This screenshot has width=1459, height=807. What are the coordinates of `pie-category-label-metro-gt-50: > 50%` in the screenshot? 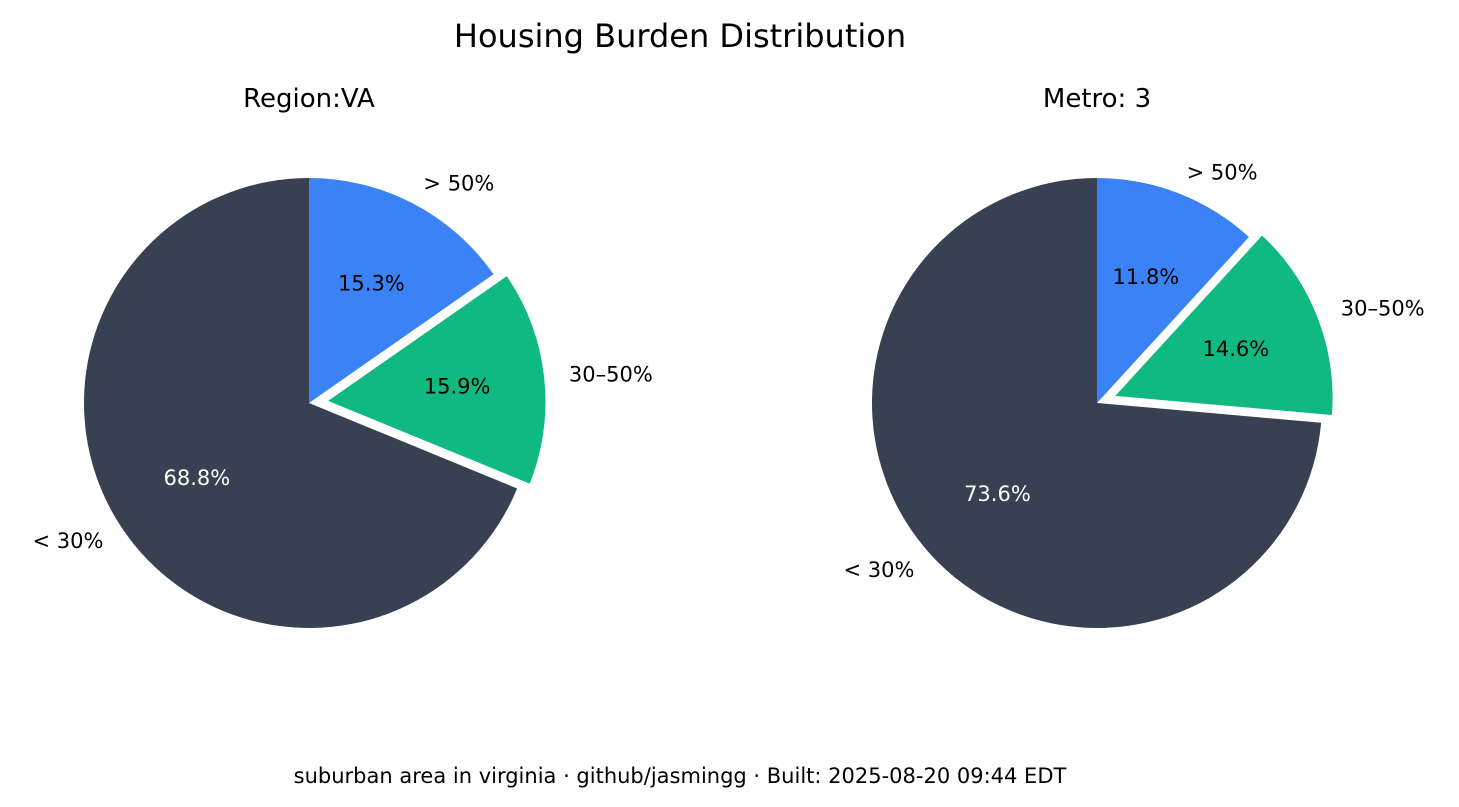 It's located at (1222, 172).